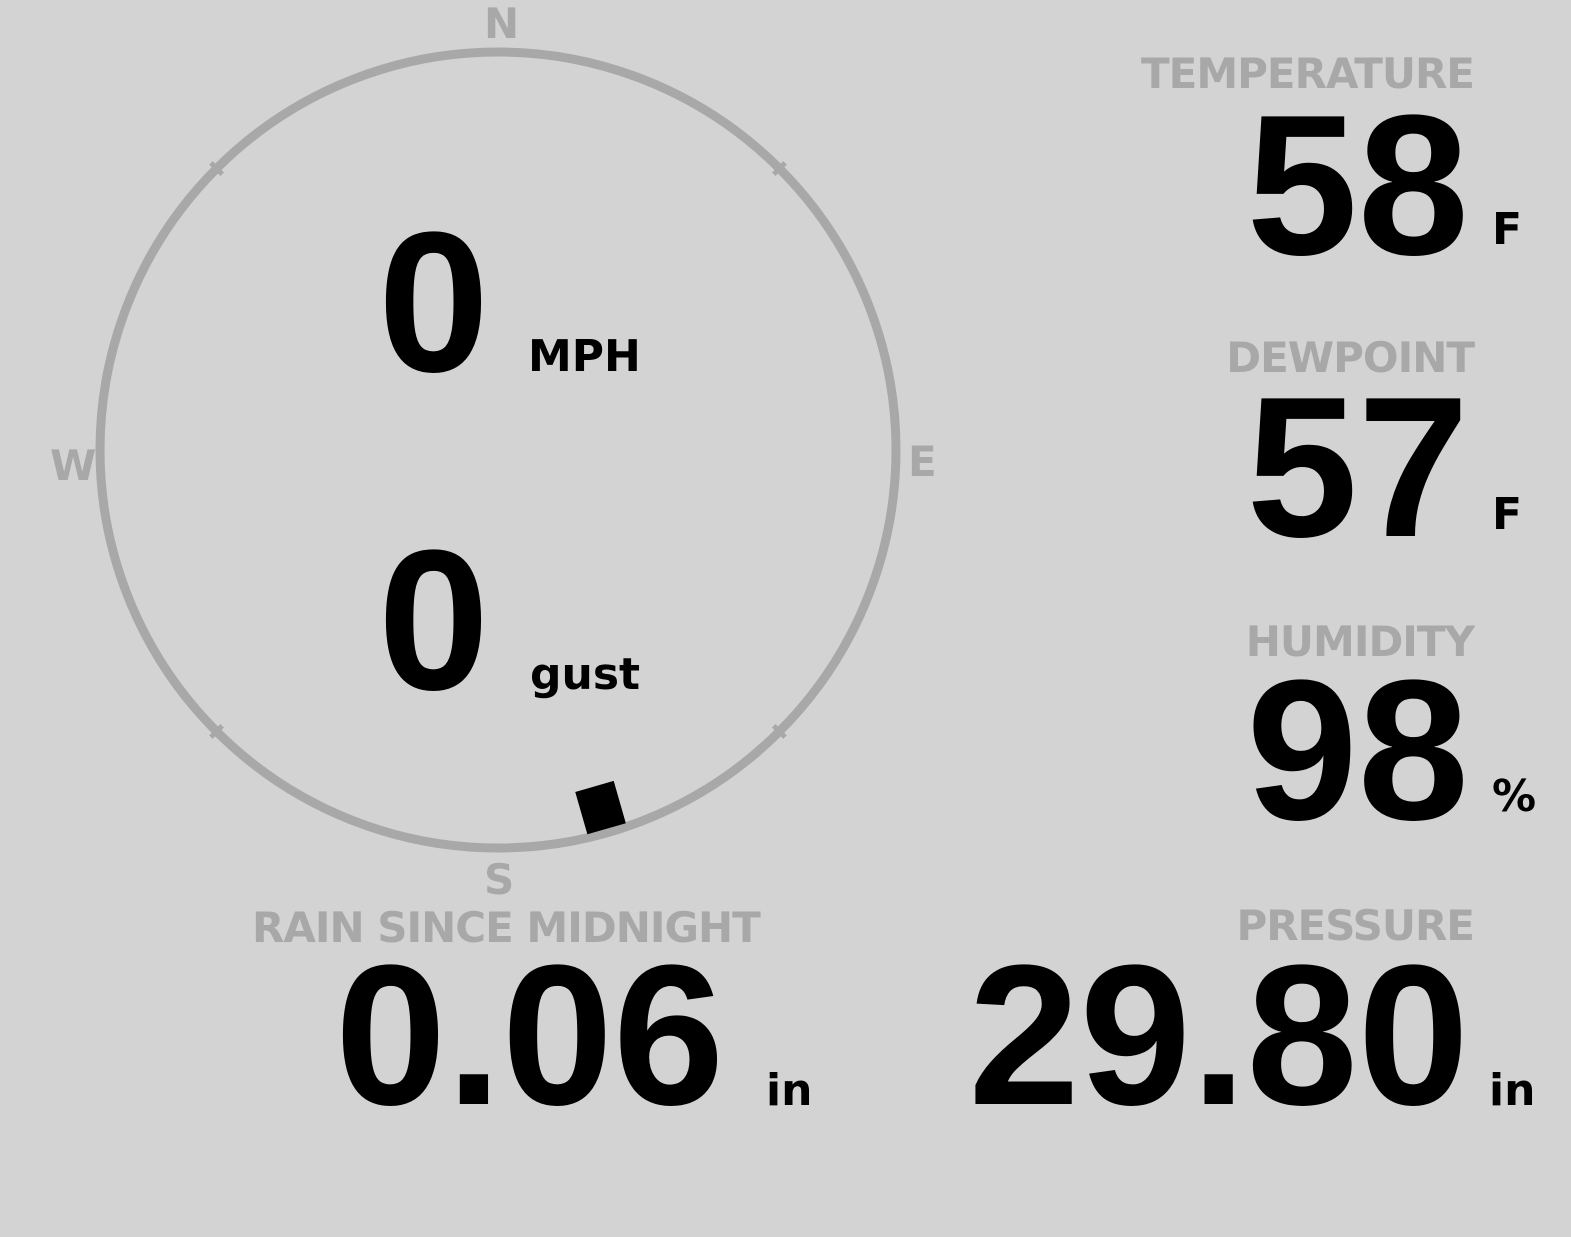  What do you see at coordinates (584, 356) in the screenshot?
I see `wind-speed-unit: MPH` at bounding box center [584, 356].